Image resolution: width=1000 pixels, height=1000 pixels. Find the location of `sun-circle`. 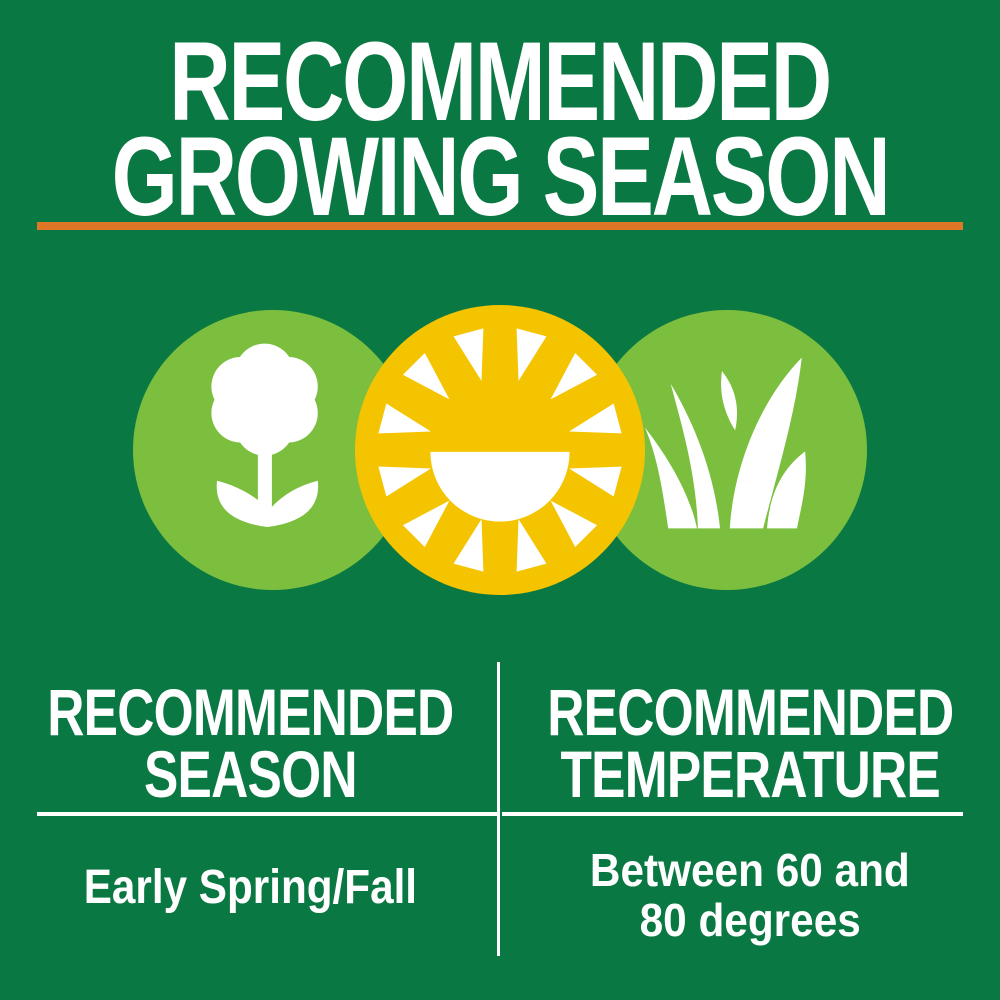

sun-circle is located at coordinates (500, 450).